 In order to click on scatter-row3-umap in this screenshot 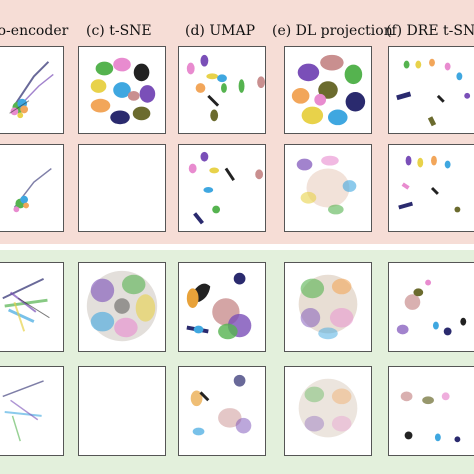, I will do `click(219, 306)`.